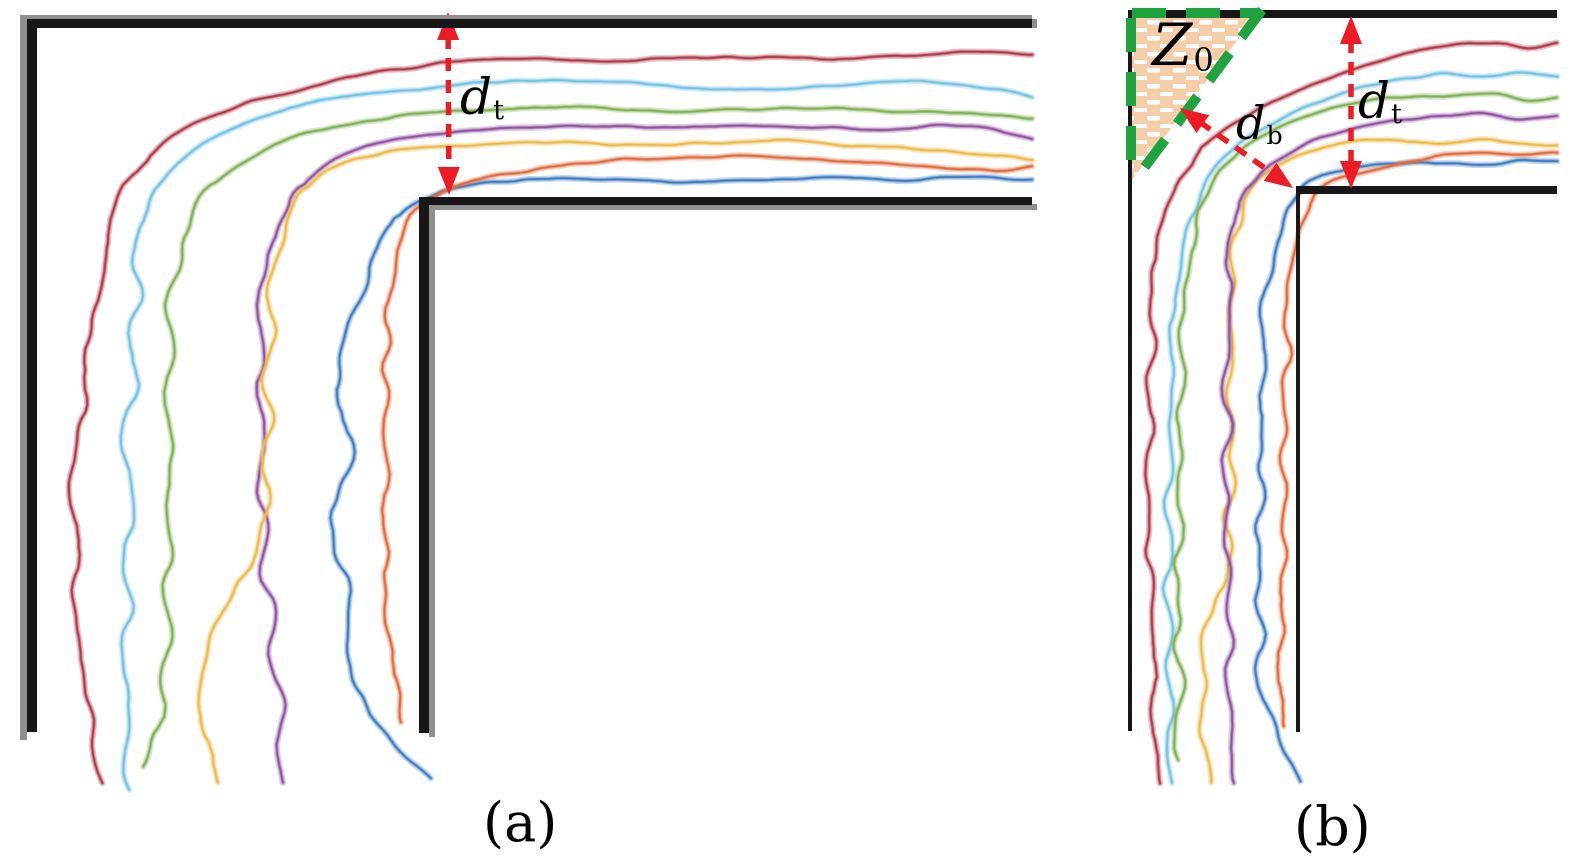 Image resolution: width=1575 pixels, height=866 pixels. I want to click on label-z0-main: Z, so click(1172, 45).